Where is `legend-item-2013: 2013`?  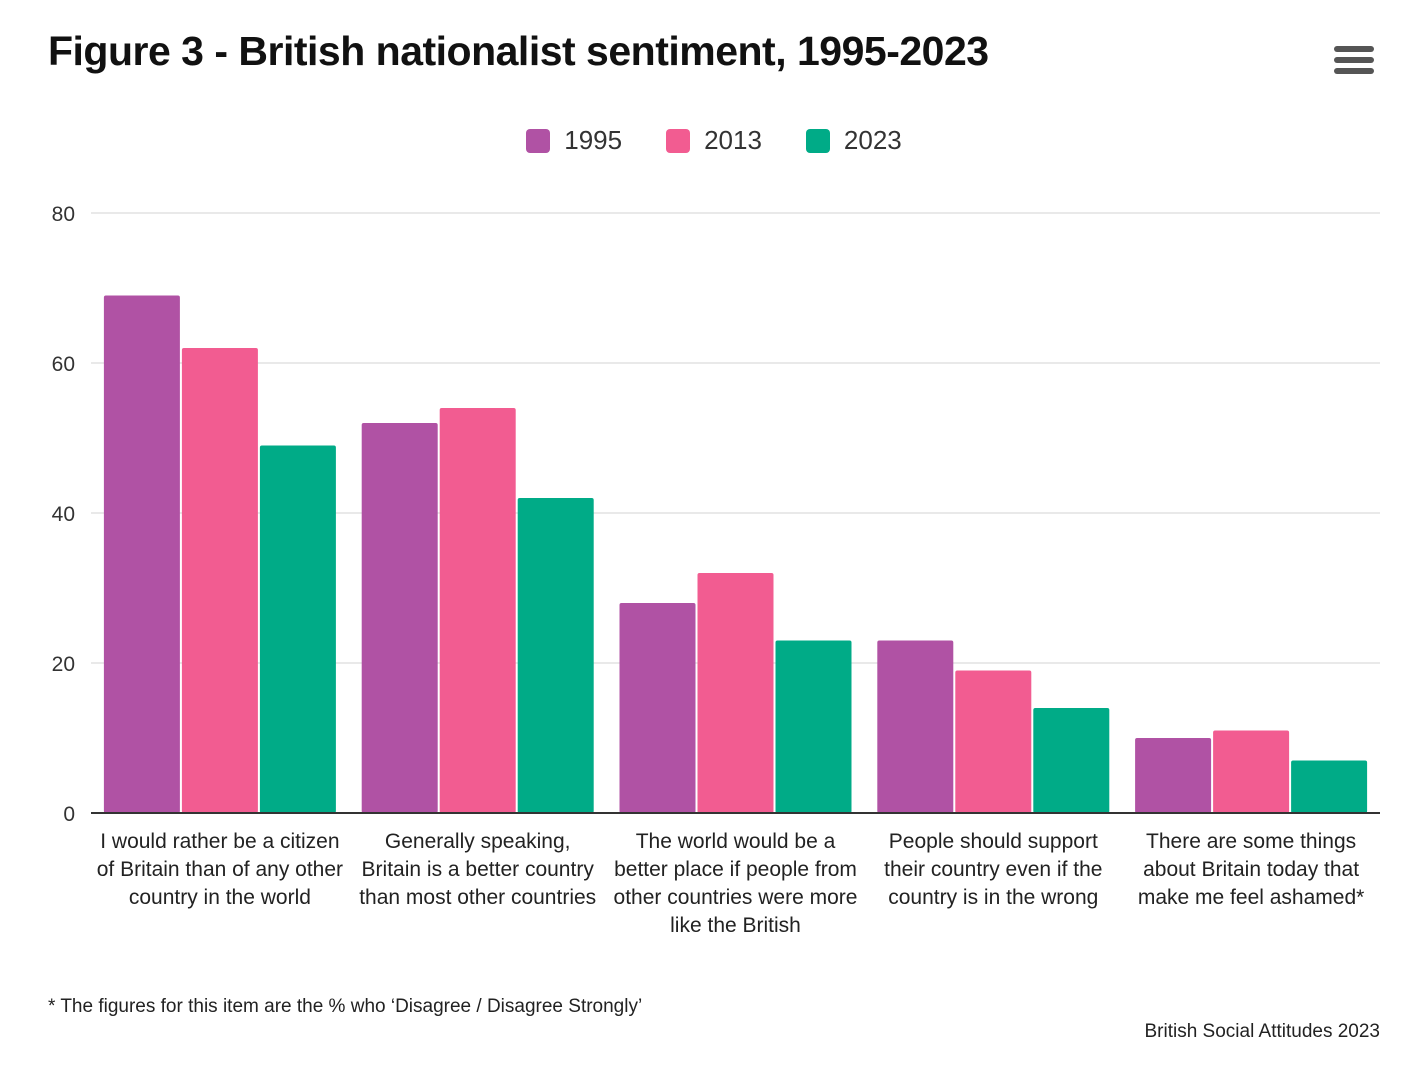 legend-item-2013: 2013 is located at coordinates (714, 140).